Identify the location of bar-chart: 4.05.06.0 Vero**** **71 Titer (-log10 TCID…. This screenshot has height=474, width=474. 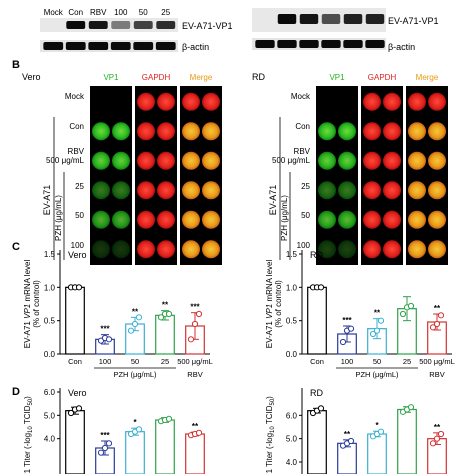
(114, 431).